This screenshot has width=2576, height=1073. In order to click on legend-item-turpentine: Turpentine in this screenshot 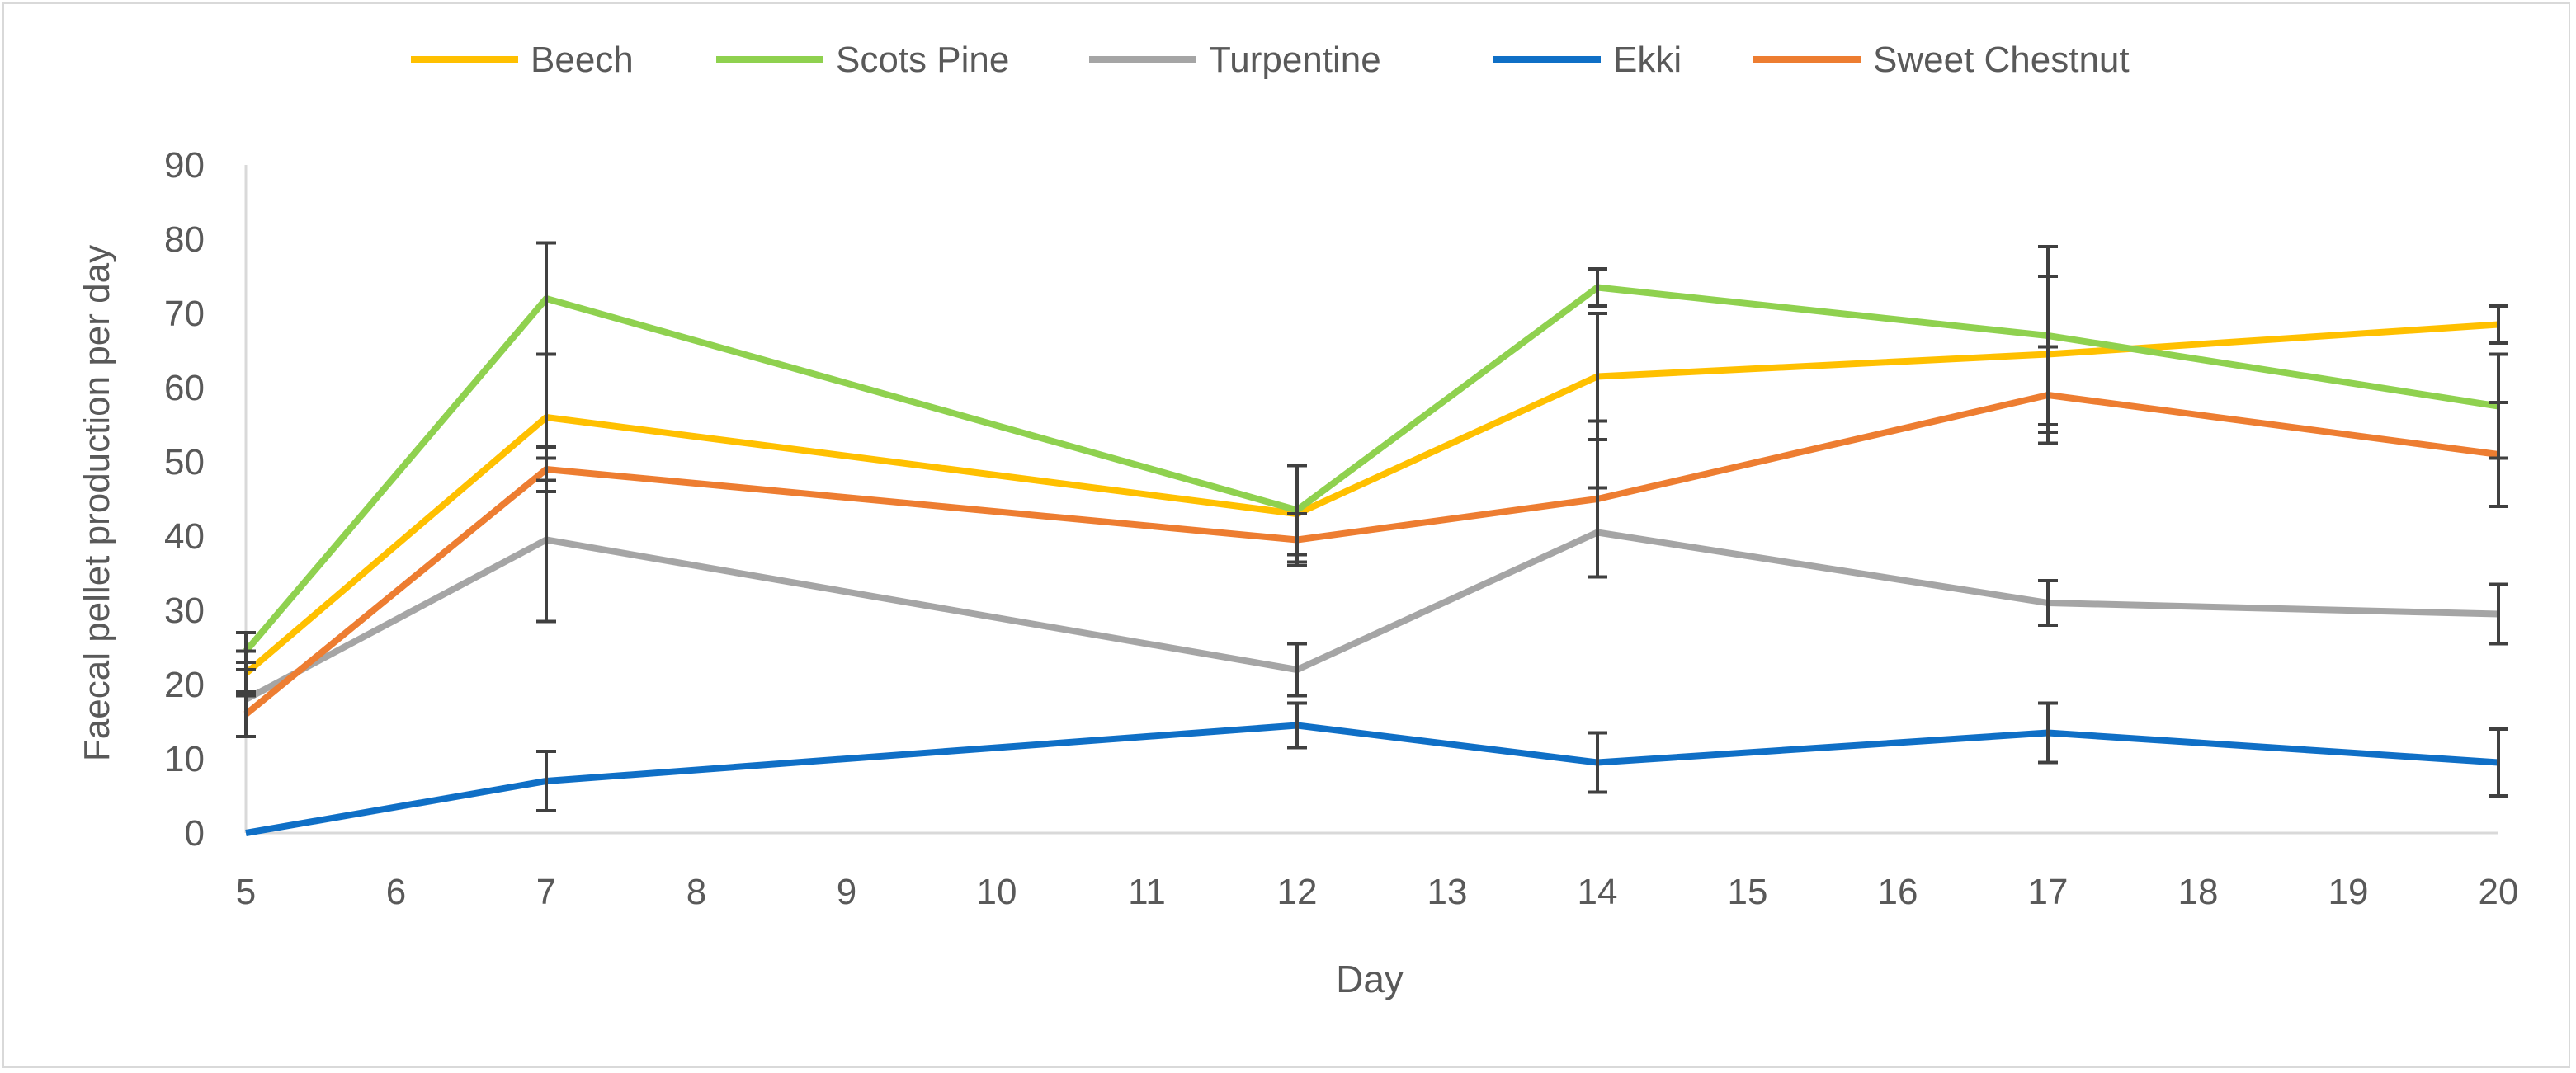, I will do `click(1235, 60)`.